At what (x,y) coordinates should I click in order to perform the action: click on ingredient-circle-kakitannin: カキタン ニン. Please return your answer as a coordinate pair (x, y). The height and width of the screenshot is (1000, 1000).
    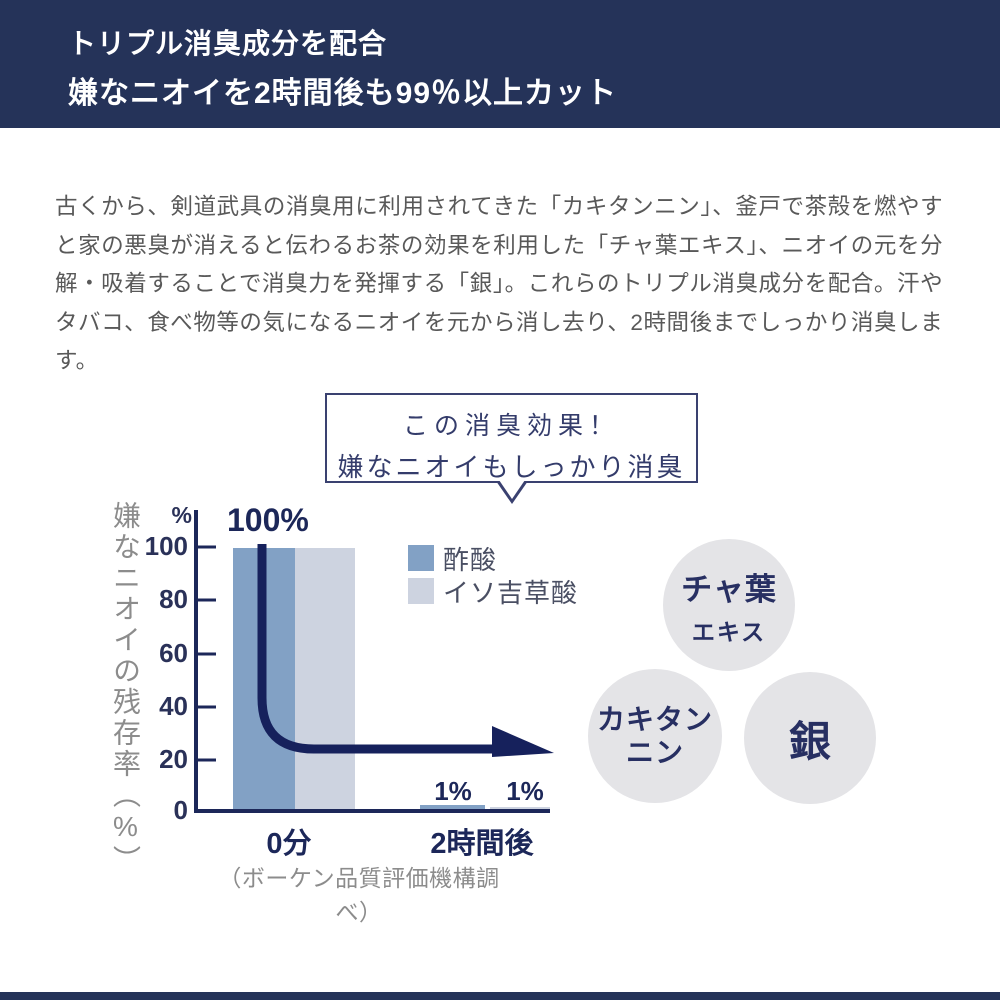
    Looking at the image, I should click on (655, 736).